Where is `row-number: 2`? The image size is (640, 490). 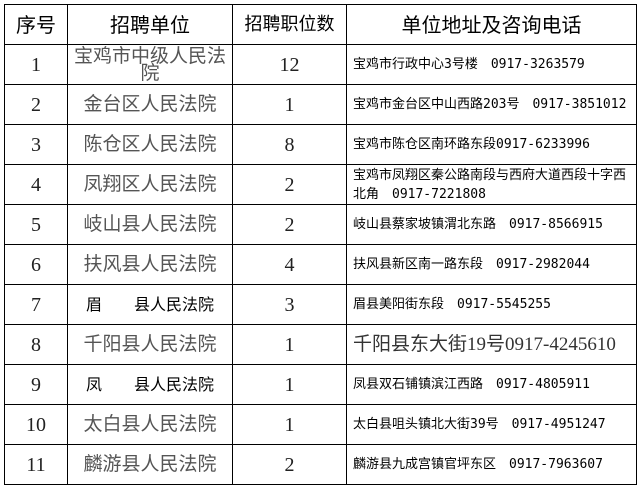
row-number: 2 is located at coordinates (36, 104).